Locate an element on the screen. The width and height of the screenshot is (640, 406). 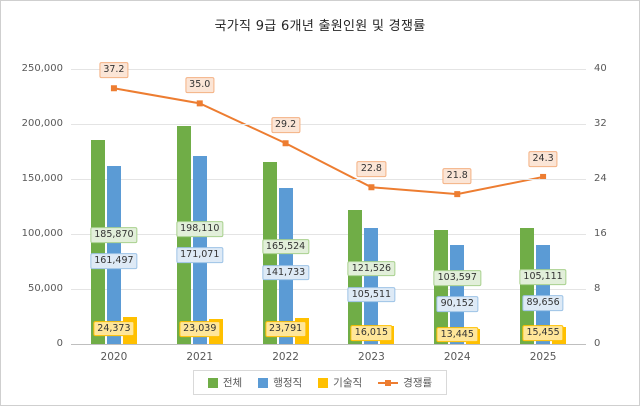
legend-item-rate: 경쟁률 is located at coordinates (405, 382).